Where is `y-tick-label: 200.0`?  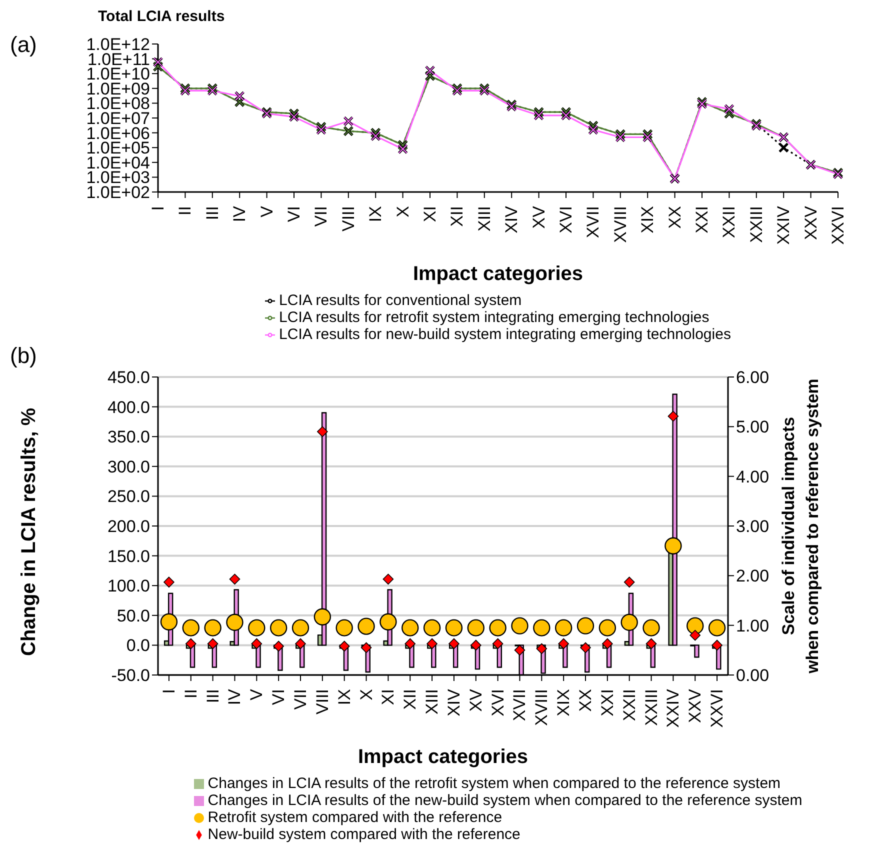
y-tick-label: 200.0 is located at coordinates (128, 526).